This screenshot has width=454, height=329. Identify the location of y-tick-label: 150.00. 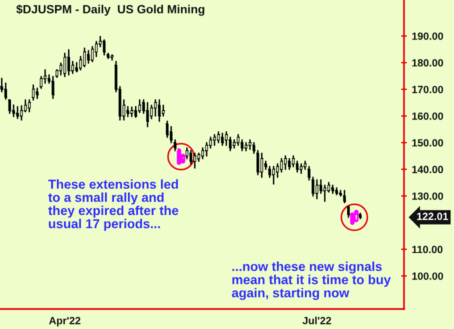
(428, 143).